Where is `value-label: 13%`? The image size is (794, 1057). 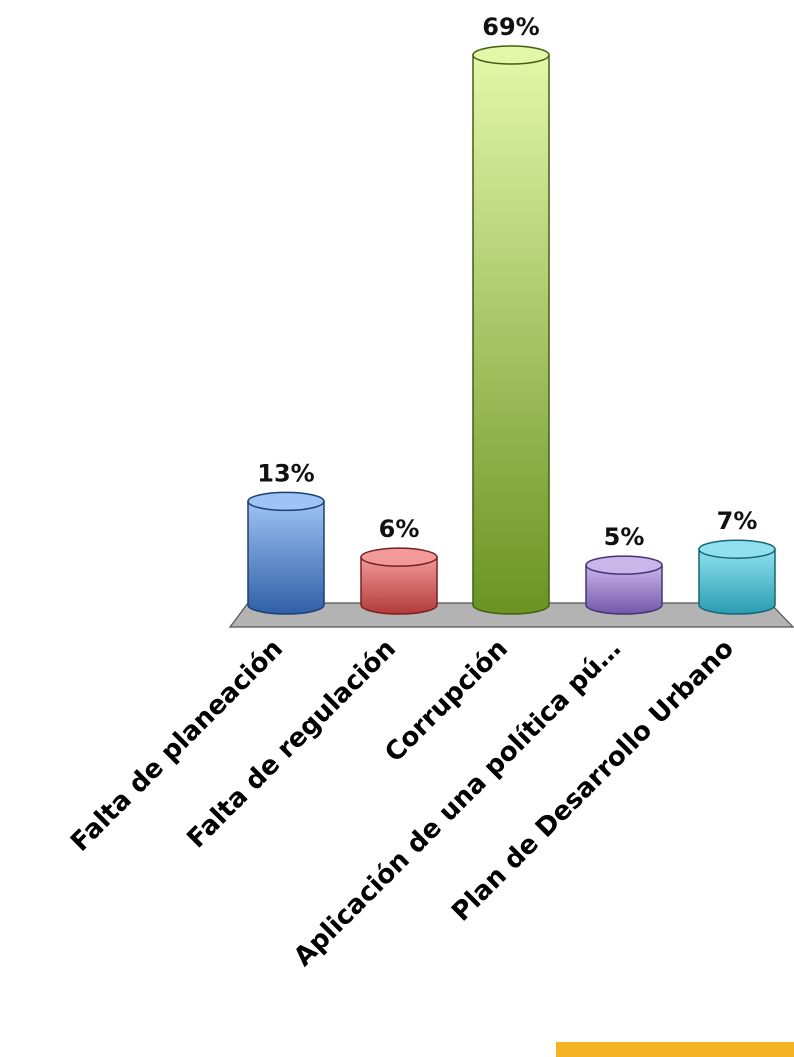
value-label: 13% is located at coordinates (285, 473).